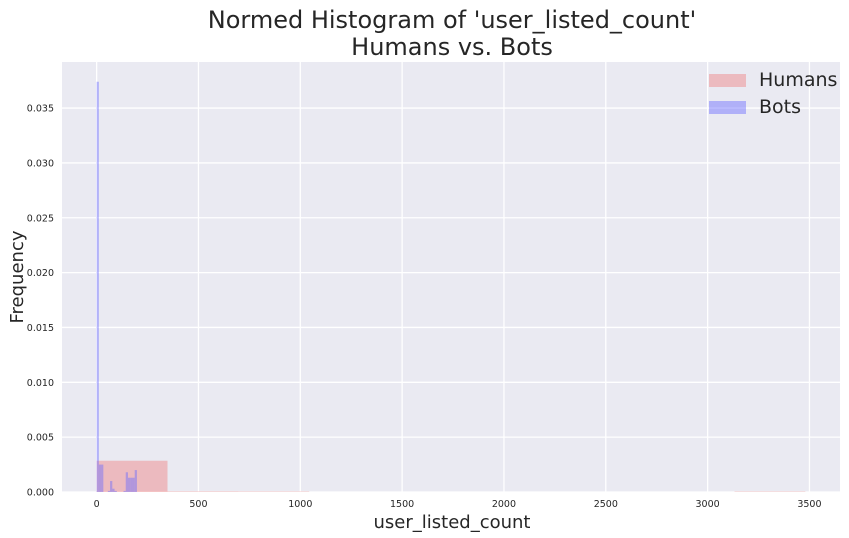  Describe the element at coordinates (773, 93) in the screenshot. I see `legend: Humans Bots` at that location.